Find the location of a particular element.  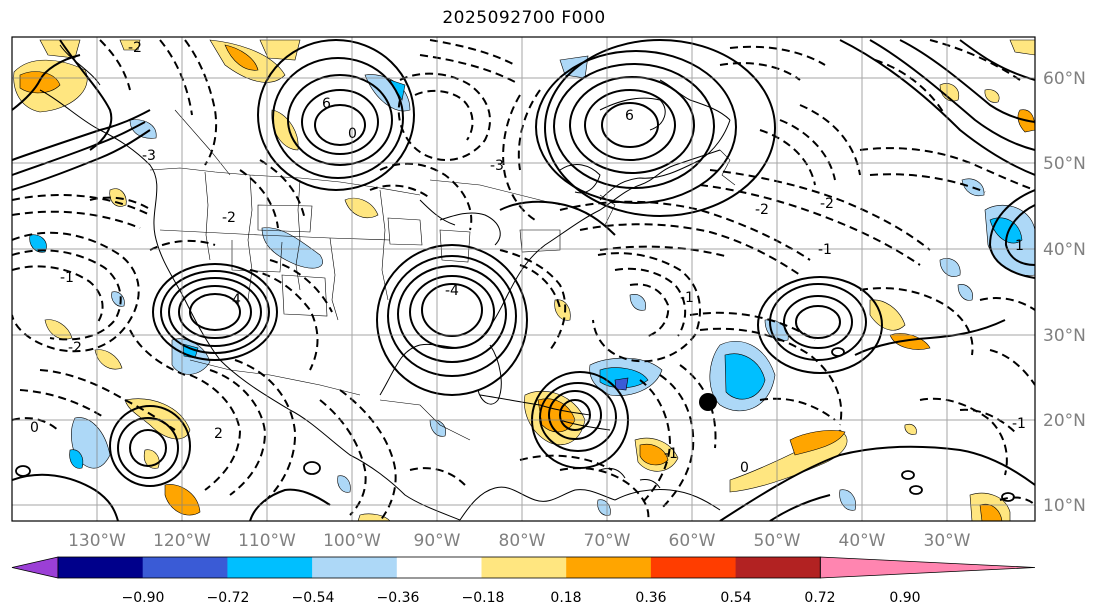

colorbar-tick-label: 0.54 is located at coordinates (735, 598).